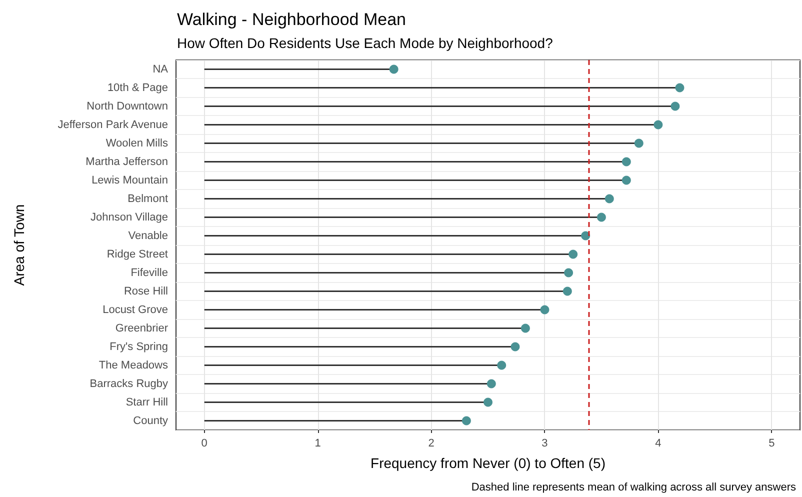 The height and width of the screenshot is (497, 802). Describe the element at coordinates (137, 143) in the screenshot. I see `y-tick-label: Woolen Mills` at that location.